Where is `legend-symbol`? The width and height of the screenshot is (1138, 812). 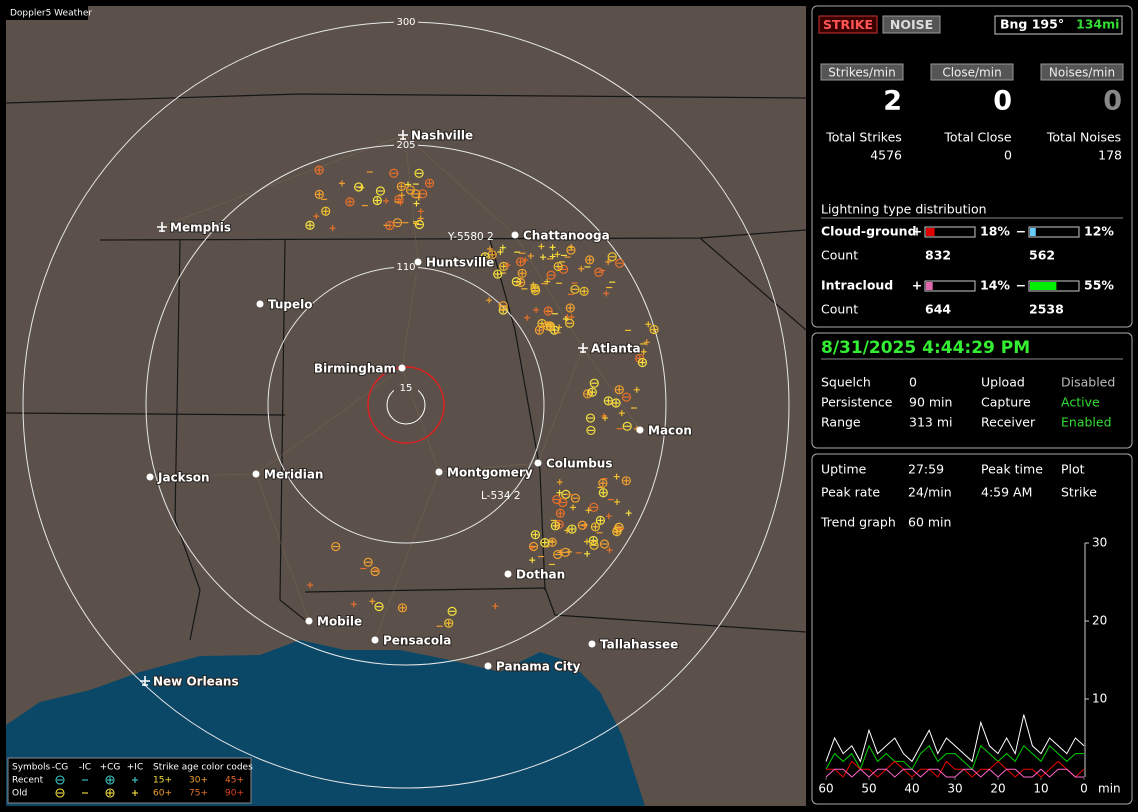
legend-symbol is located at coordinates (110, 780).